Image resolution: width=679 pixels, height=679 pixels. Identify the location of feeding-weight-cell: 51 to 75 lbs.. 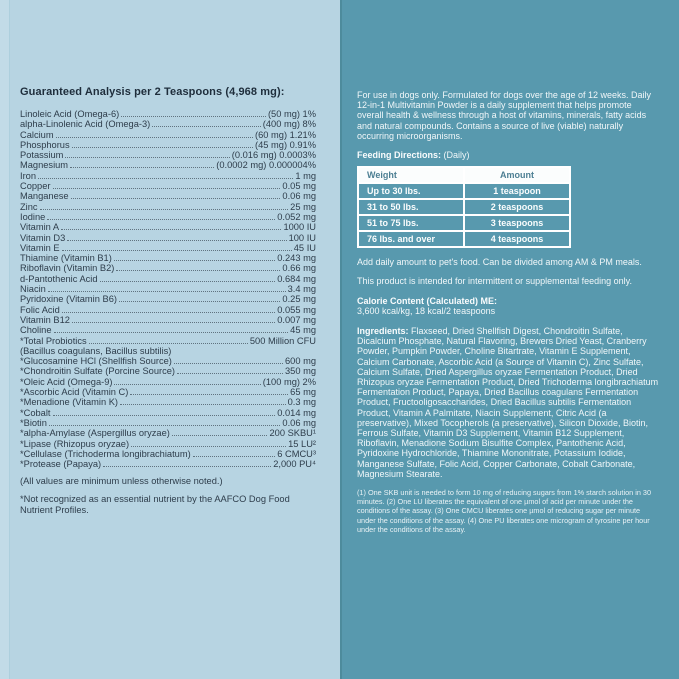
(393, 223).